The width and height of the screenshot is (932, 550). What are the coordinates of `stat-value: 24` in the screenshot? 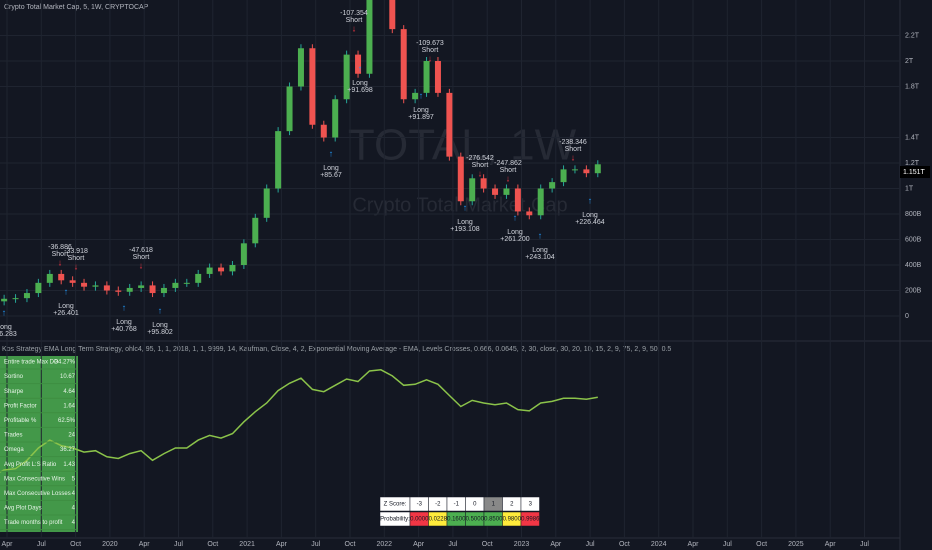 It's located at (71, 436).